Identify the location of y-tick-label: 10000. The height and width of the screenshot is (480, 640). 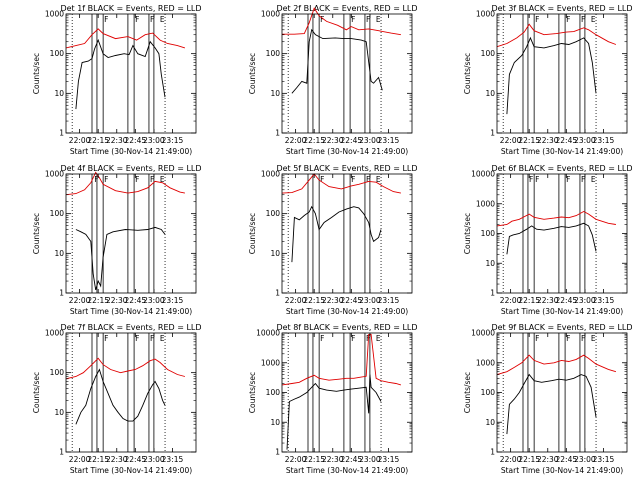
(483, 333).